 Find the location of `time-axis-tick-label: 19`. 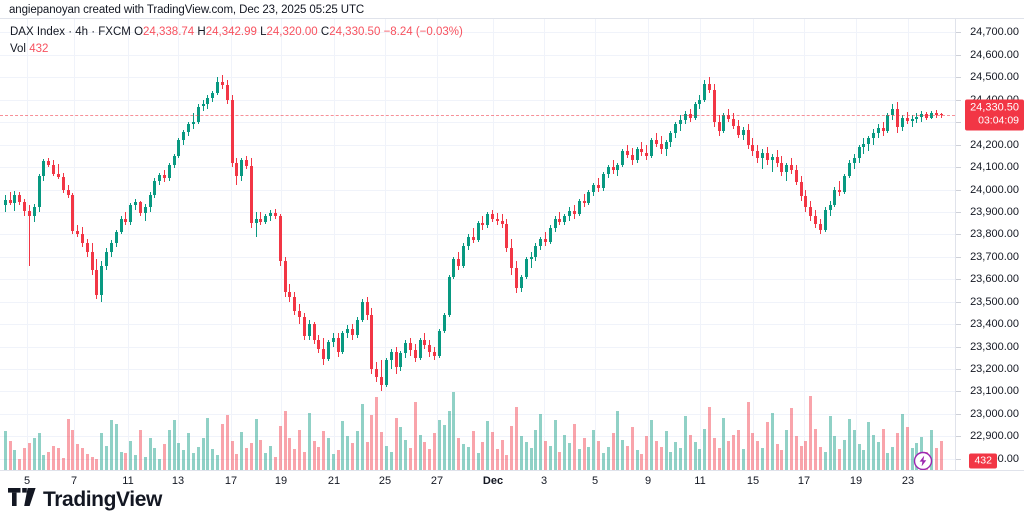

time-axis-tick-label: 19 is located at coordinates (281, 481).